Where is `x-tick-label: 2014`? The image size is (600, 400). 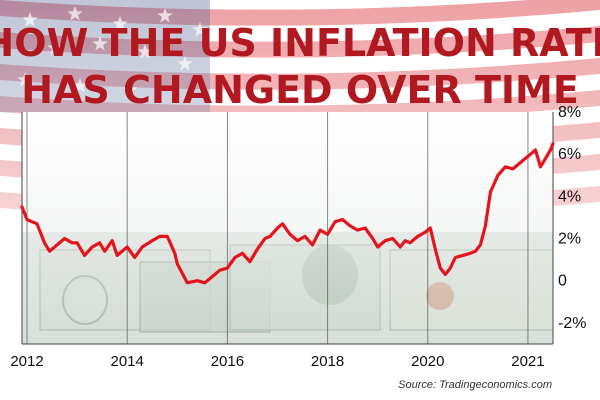 x-tick-label: 2014 is located at coordinates (127, 361).